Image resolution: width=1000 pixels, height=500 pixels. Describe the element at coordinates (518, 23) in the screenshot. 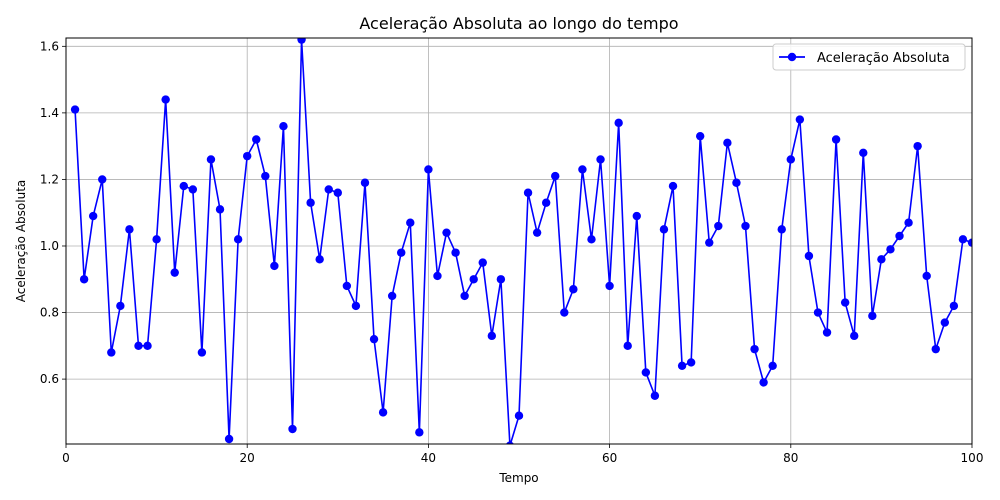

I see `chart-title: Aceleração Absoluta ao longo do tempo` at that location.